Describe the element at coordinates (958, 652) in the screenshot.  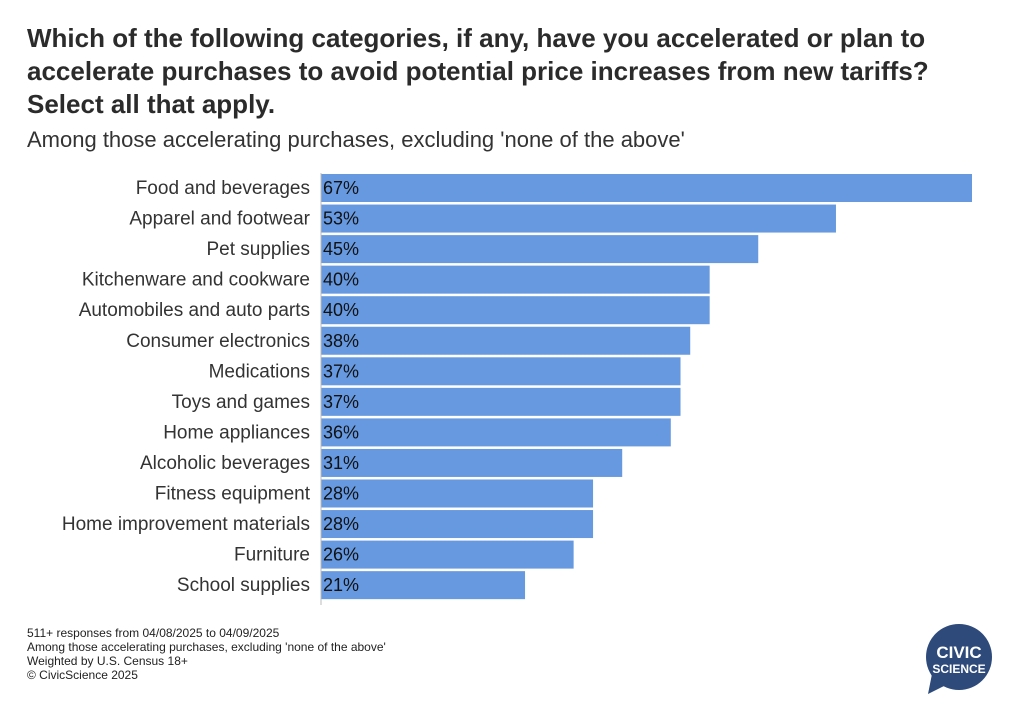
I see `logo-text-civic: CIVIC` at that location.